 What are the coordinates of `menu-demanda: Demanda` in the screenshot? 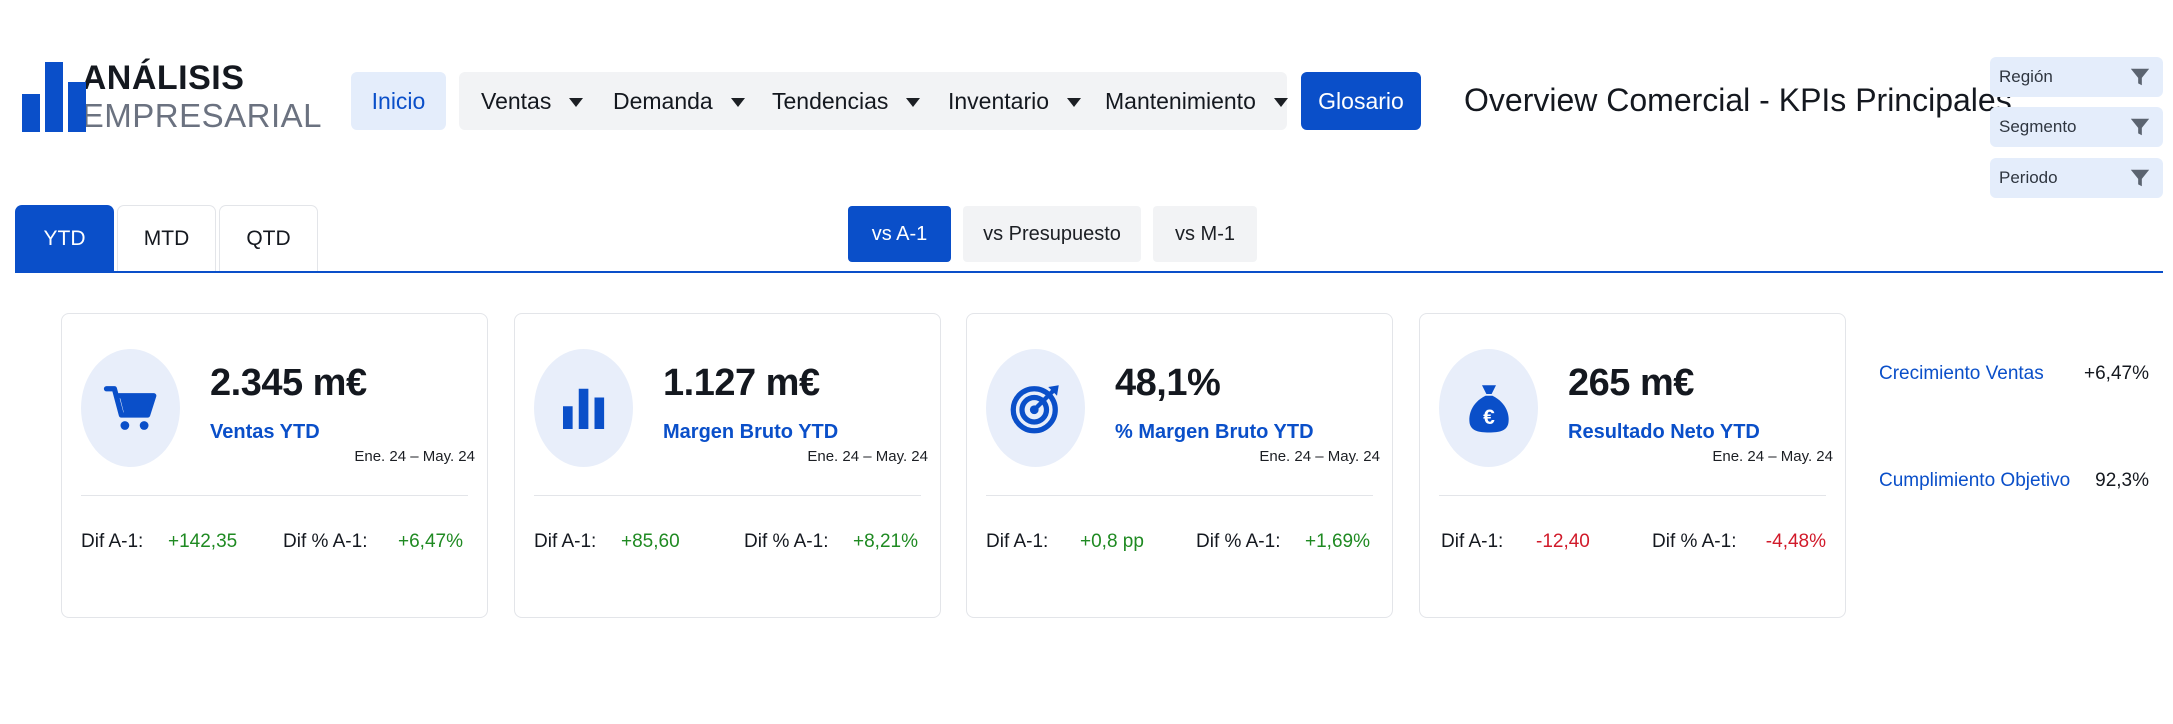 It's located at (679, 101).